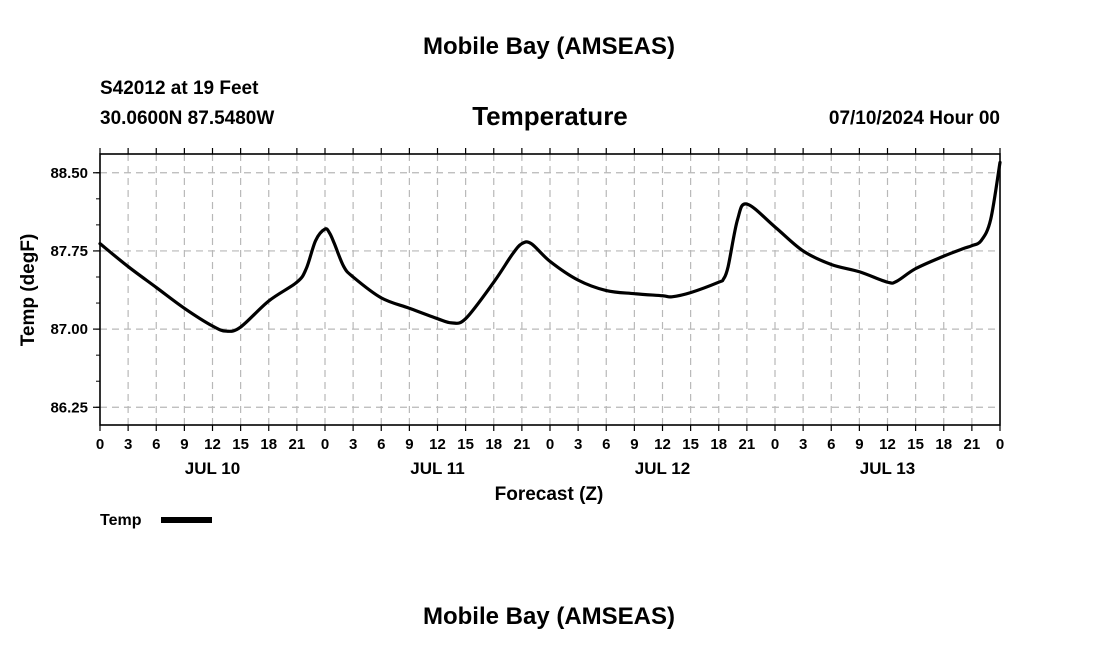 The height and width of the screenshot is (650, 1100). I want to click on y-axis-ticks: 86.25 87.00 87.75 88.50, so click(75, 290).